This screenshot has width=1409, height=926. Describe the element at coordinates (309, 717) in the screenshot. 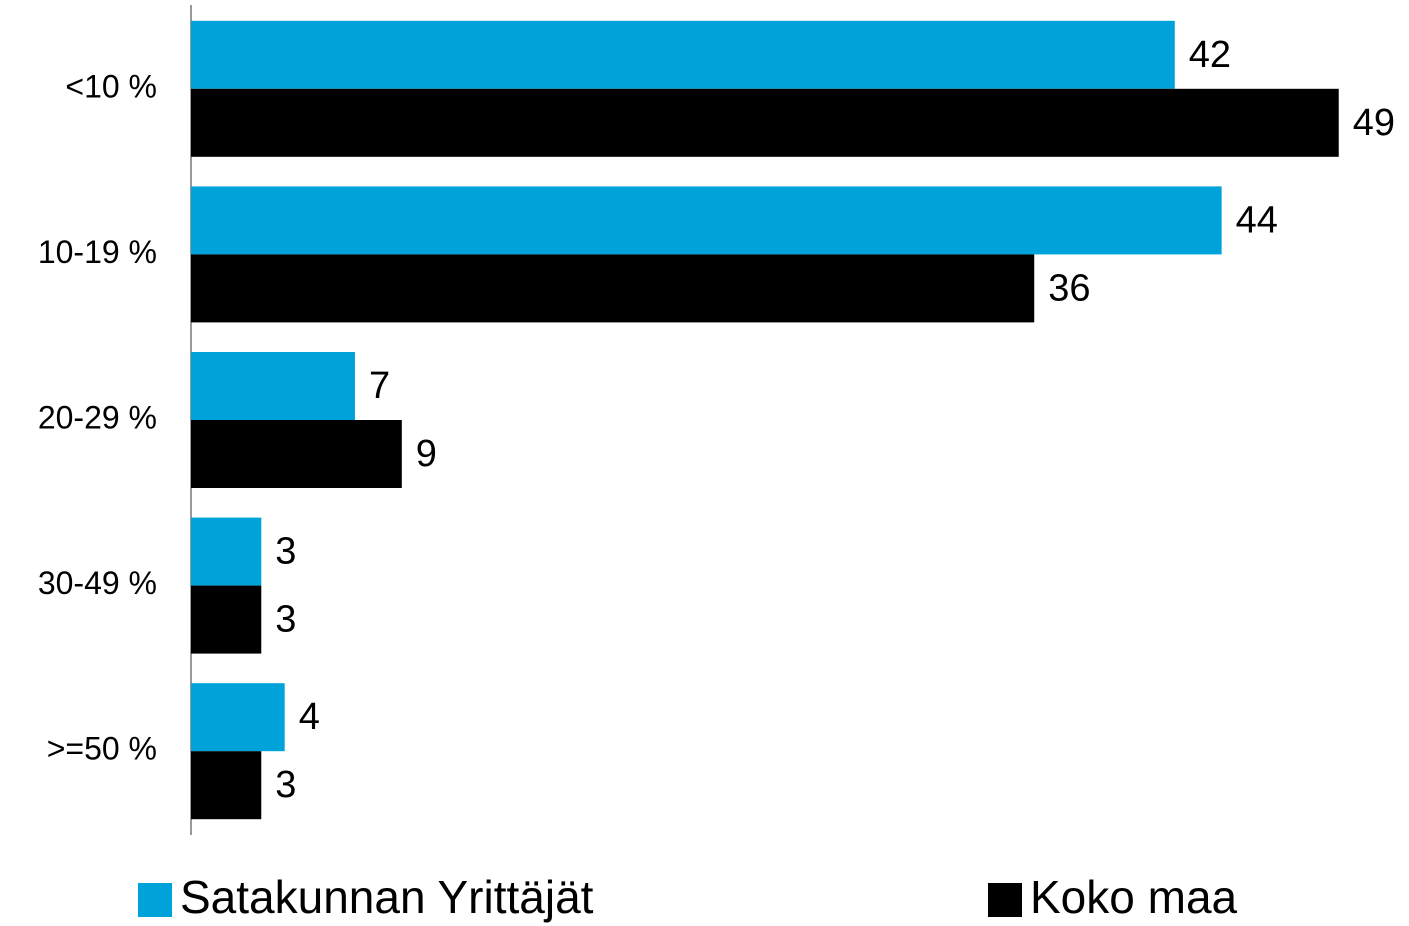

I see `data-label: 4` at that location.